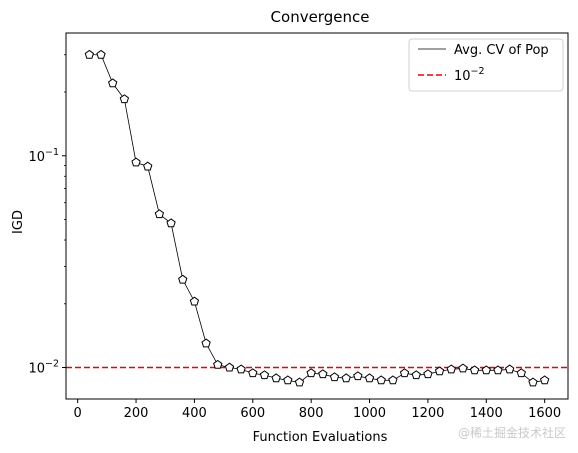 Image resolution: width=578 pixels, height=453 pixels. I want to click on x-axis-label: Function Evaluations, so click(320, 437).